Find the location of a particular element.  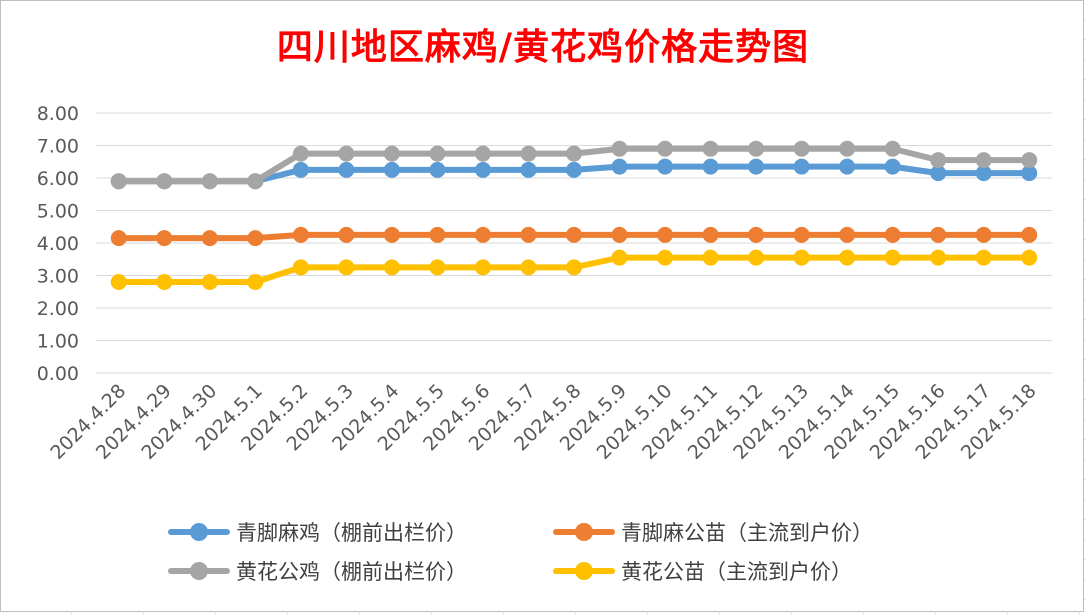

y-tick-label: 3.00 is located at coordinates (58, 277).